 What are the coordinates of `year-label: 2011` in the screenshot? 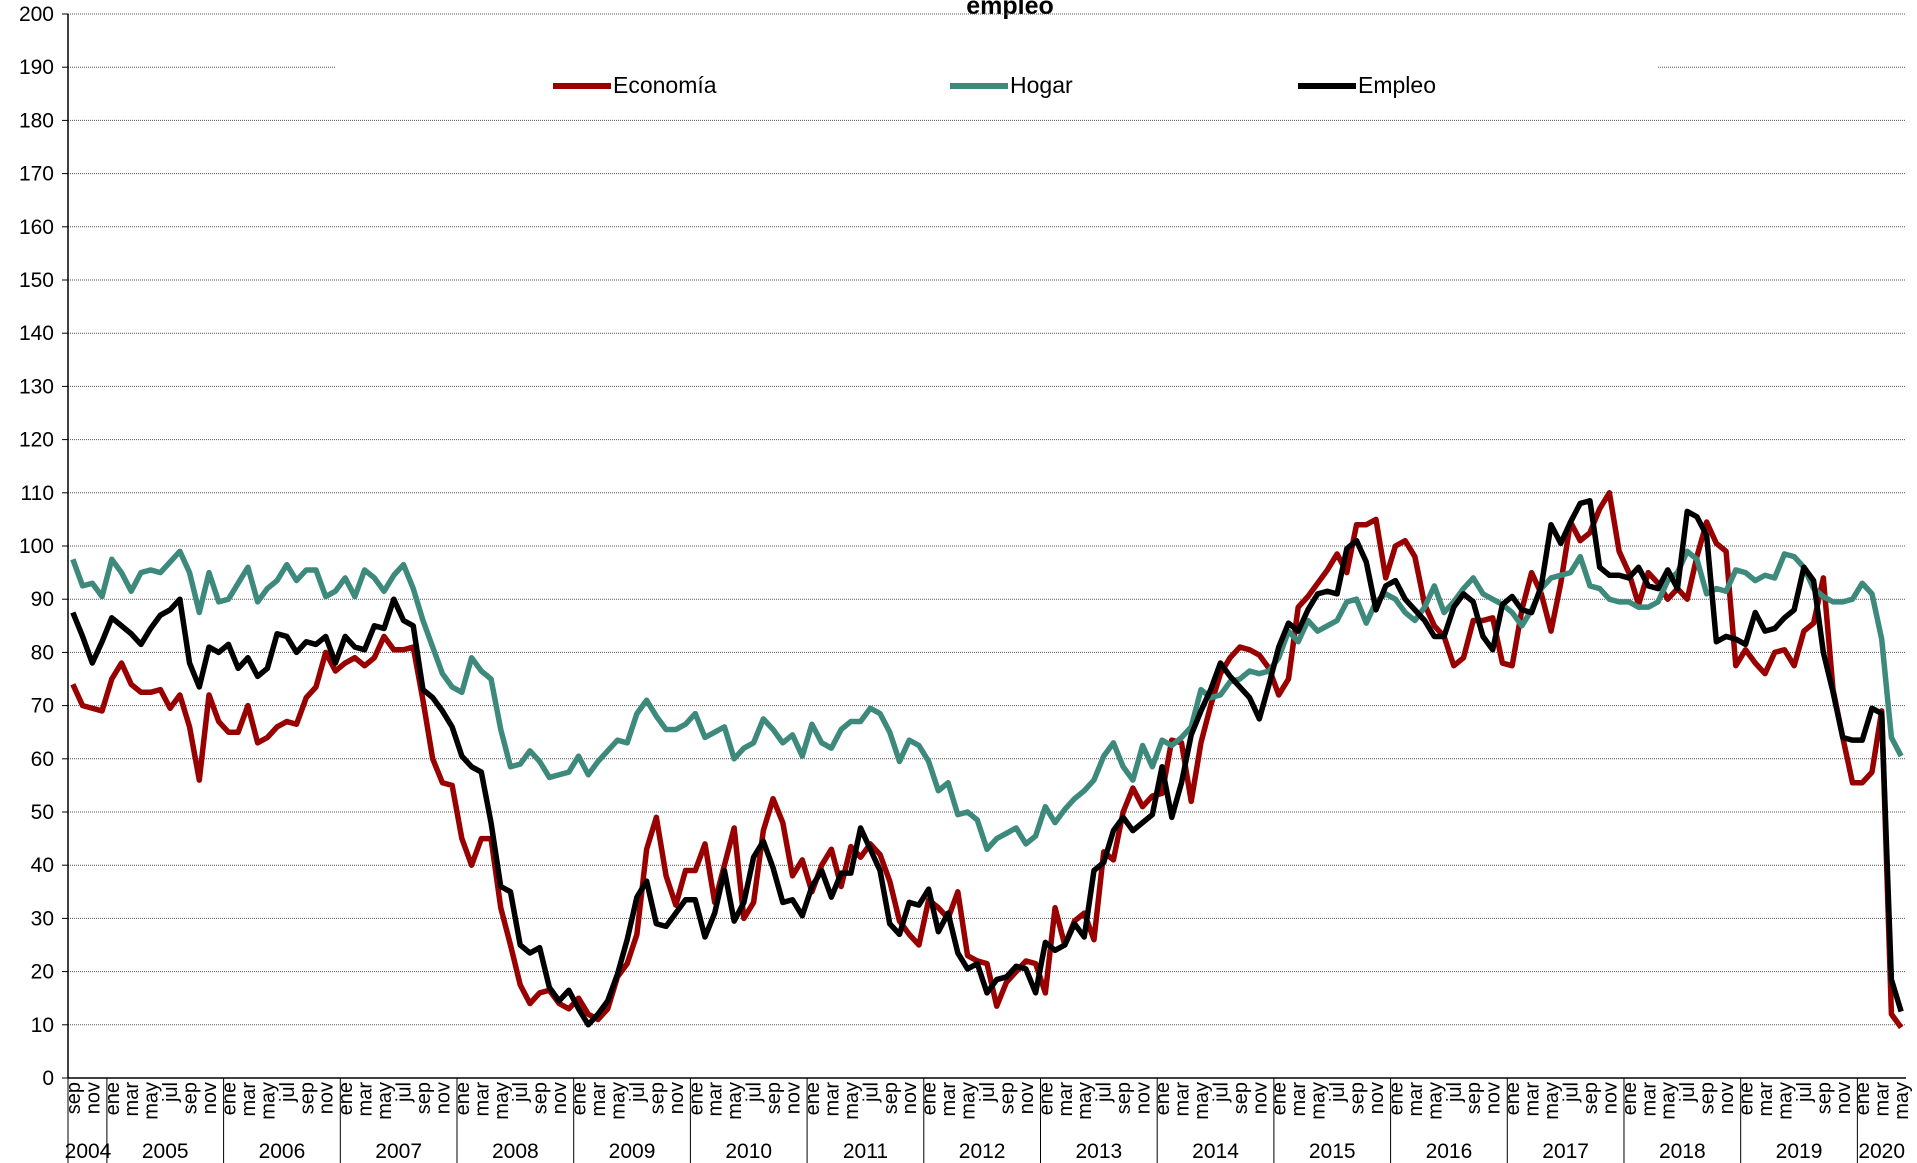 It's located at (865, 1151).